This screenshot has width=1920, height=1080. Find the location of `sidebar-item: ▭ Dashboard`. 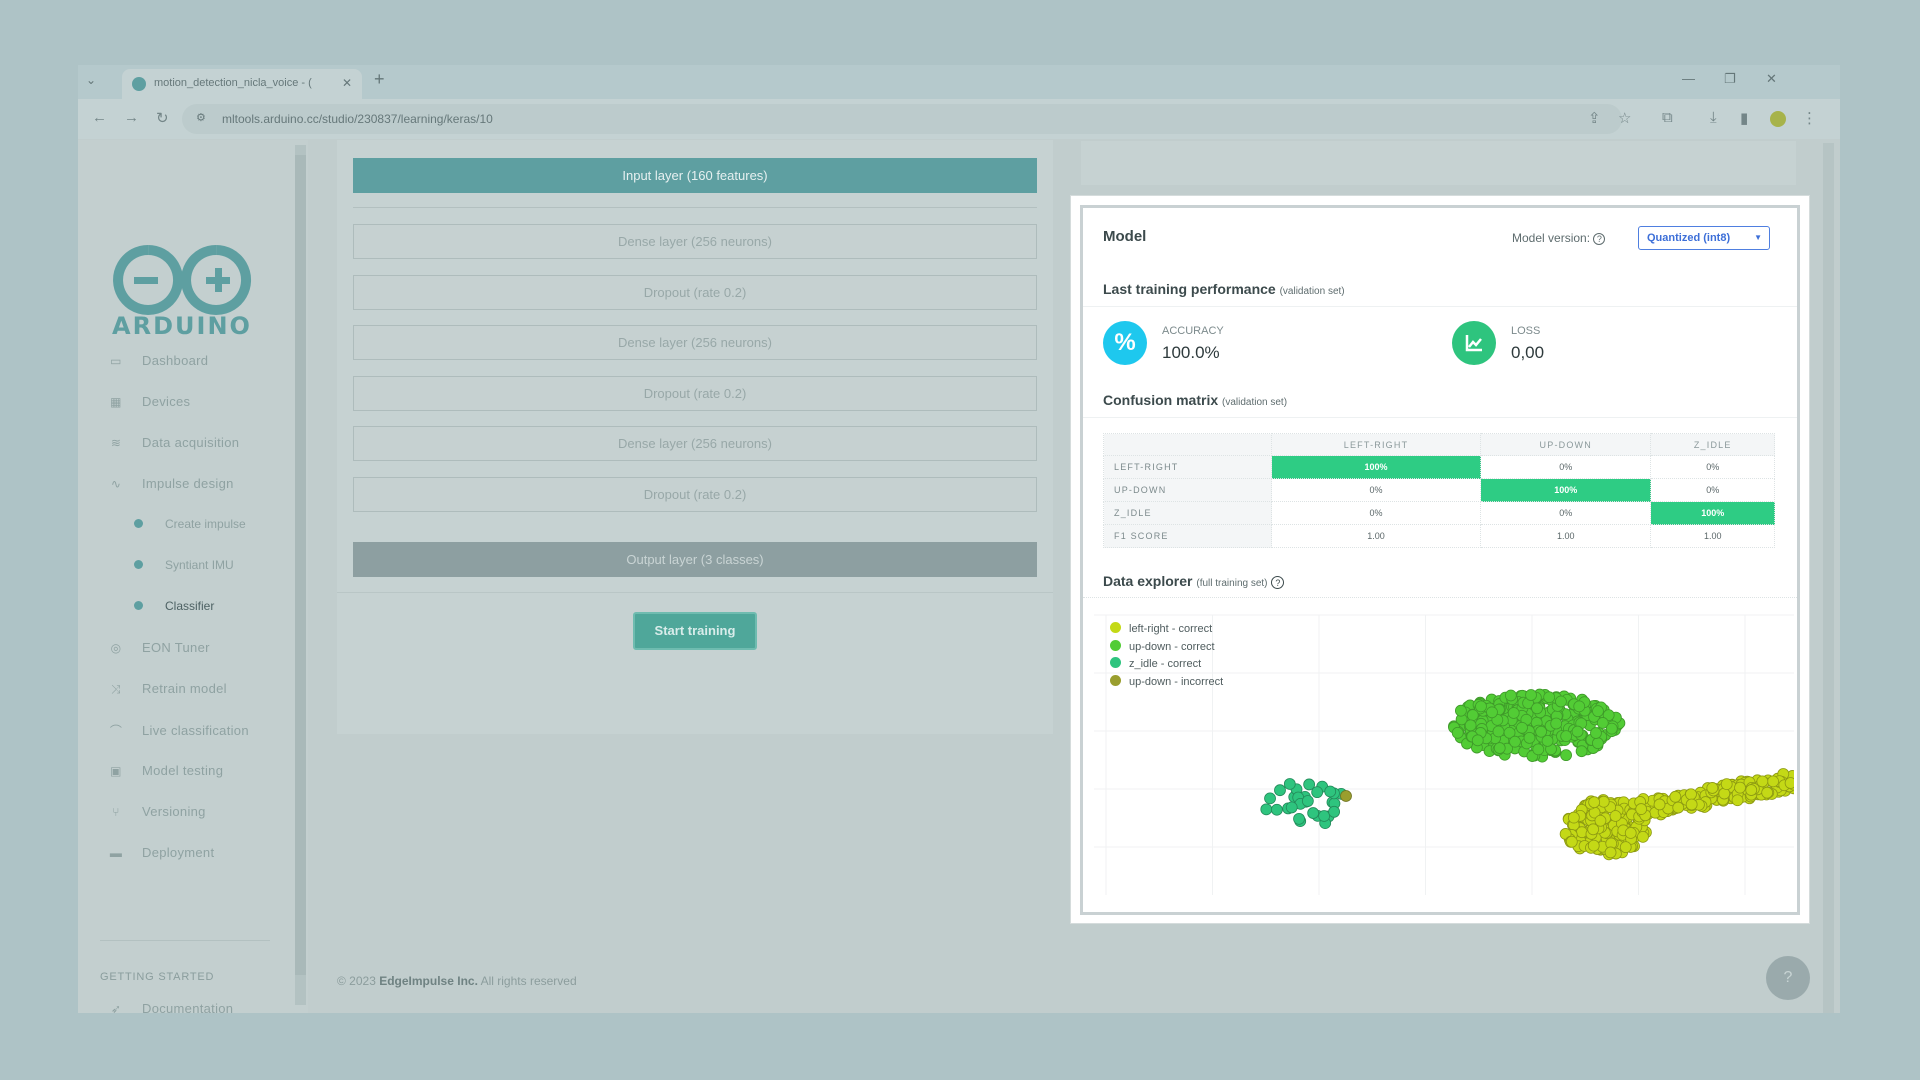

sidebar-item: ▭ Dashboard is located at coordinates (158, 360).